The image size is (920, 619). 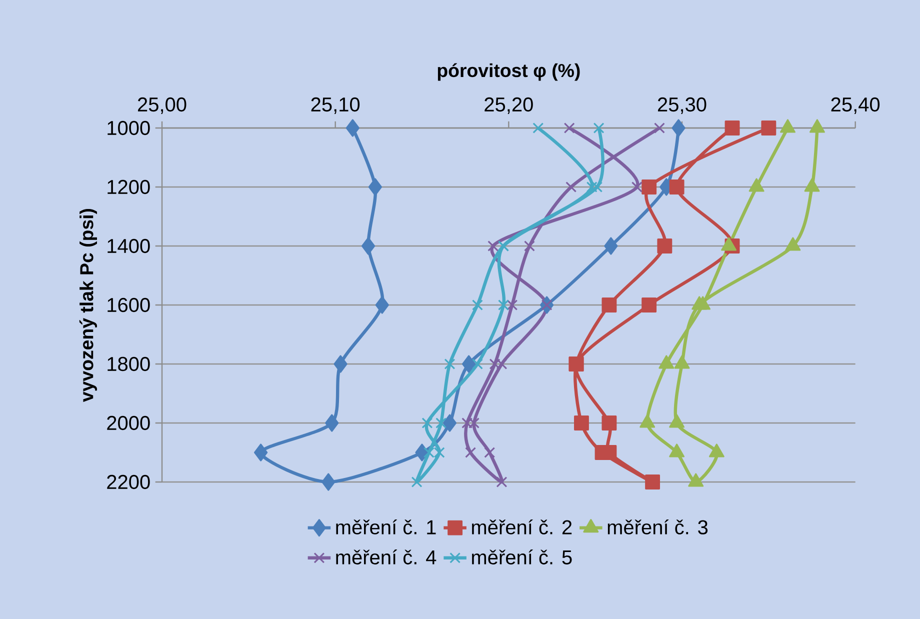 What do you see at coordinates (522, 557) in the screenshot?
I see `legend-label: měření č. 5` at bounding box center [522, 557].